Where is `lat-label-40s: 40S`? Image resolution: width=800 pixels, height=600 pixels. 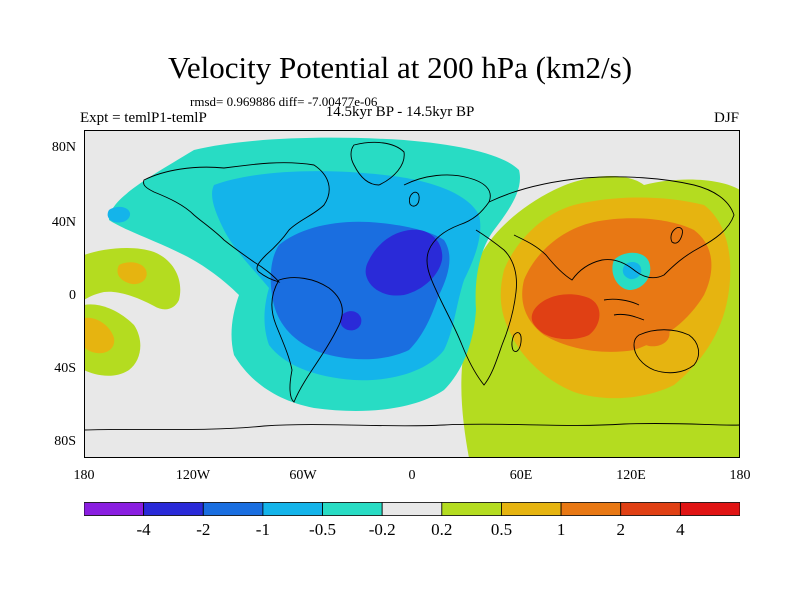 lat-label-40s: 40S is located at coordinates (65, 368).